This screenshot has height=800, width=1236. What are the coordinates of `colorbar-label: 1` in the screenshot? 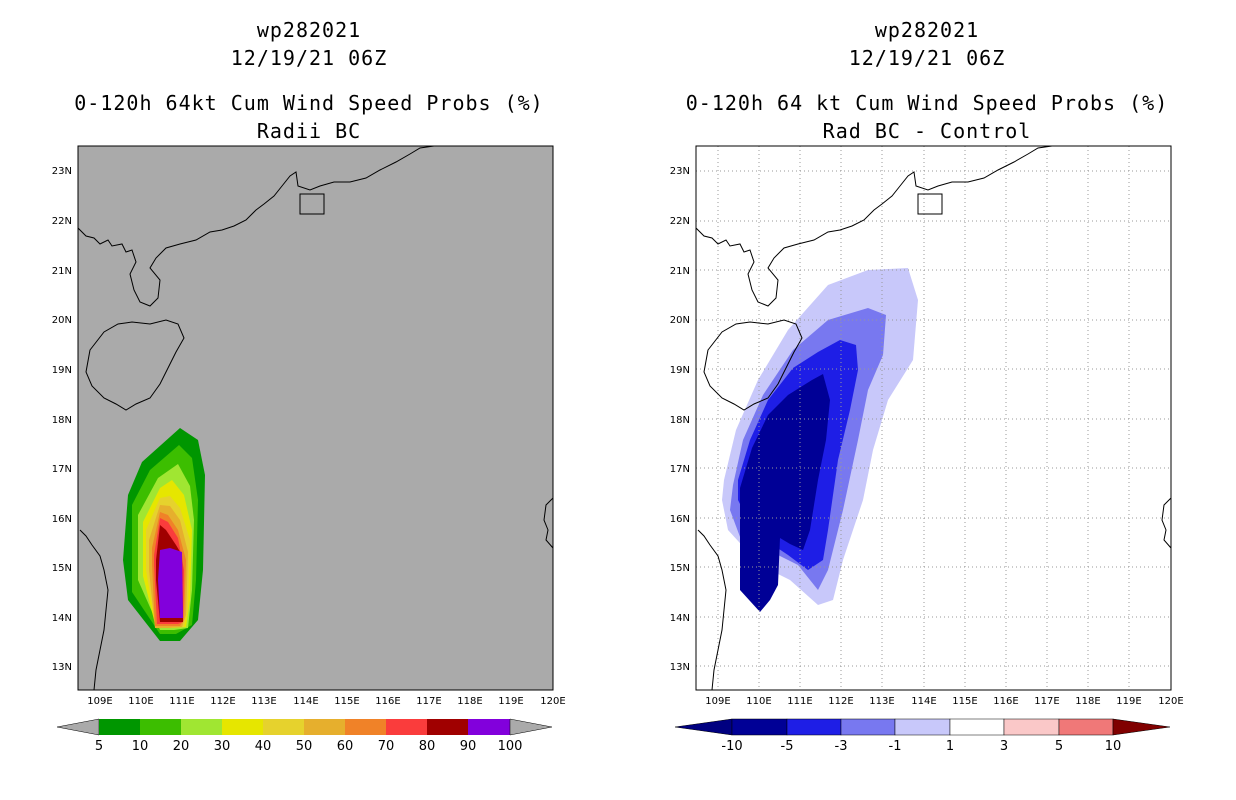 It's located at (950, 746).